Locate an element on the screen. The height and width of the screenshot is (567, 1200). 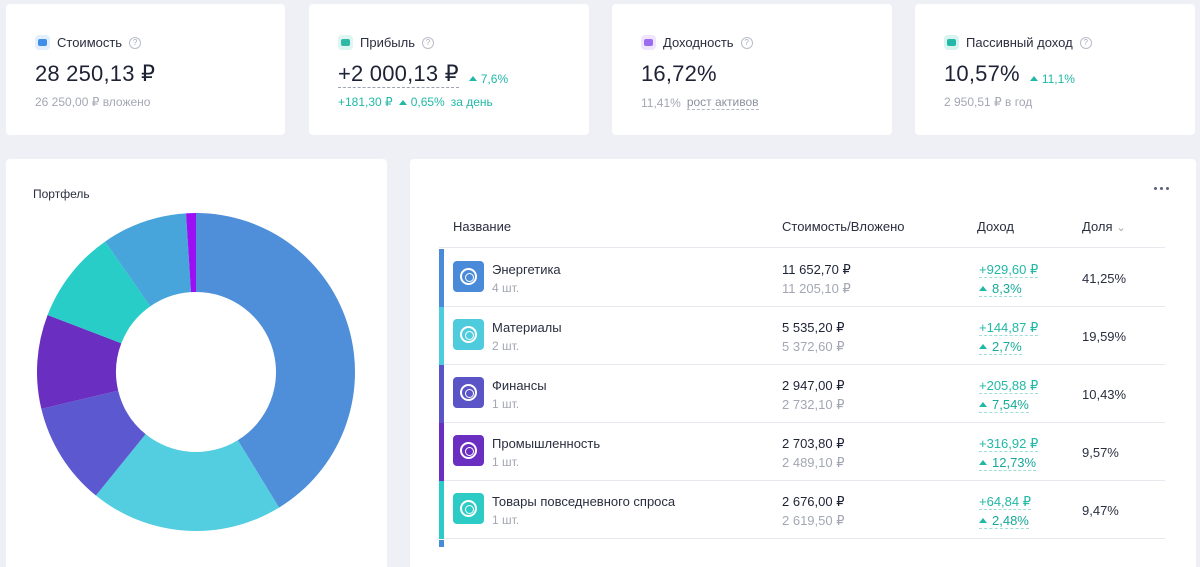
row-value: 2 676,00 ₽ is located at coordinates (813, 501).